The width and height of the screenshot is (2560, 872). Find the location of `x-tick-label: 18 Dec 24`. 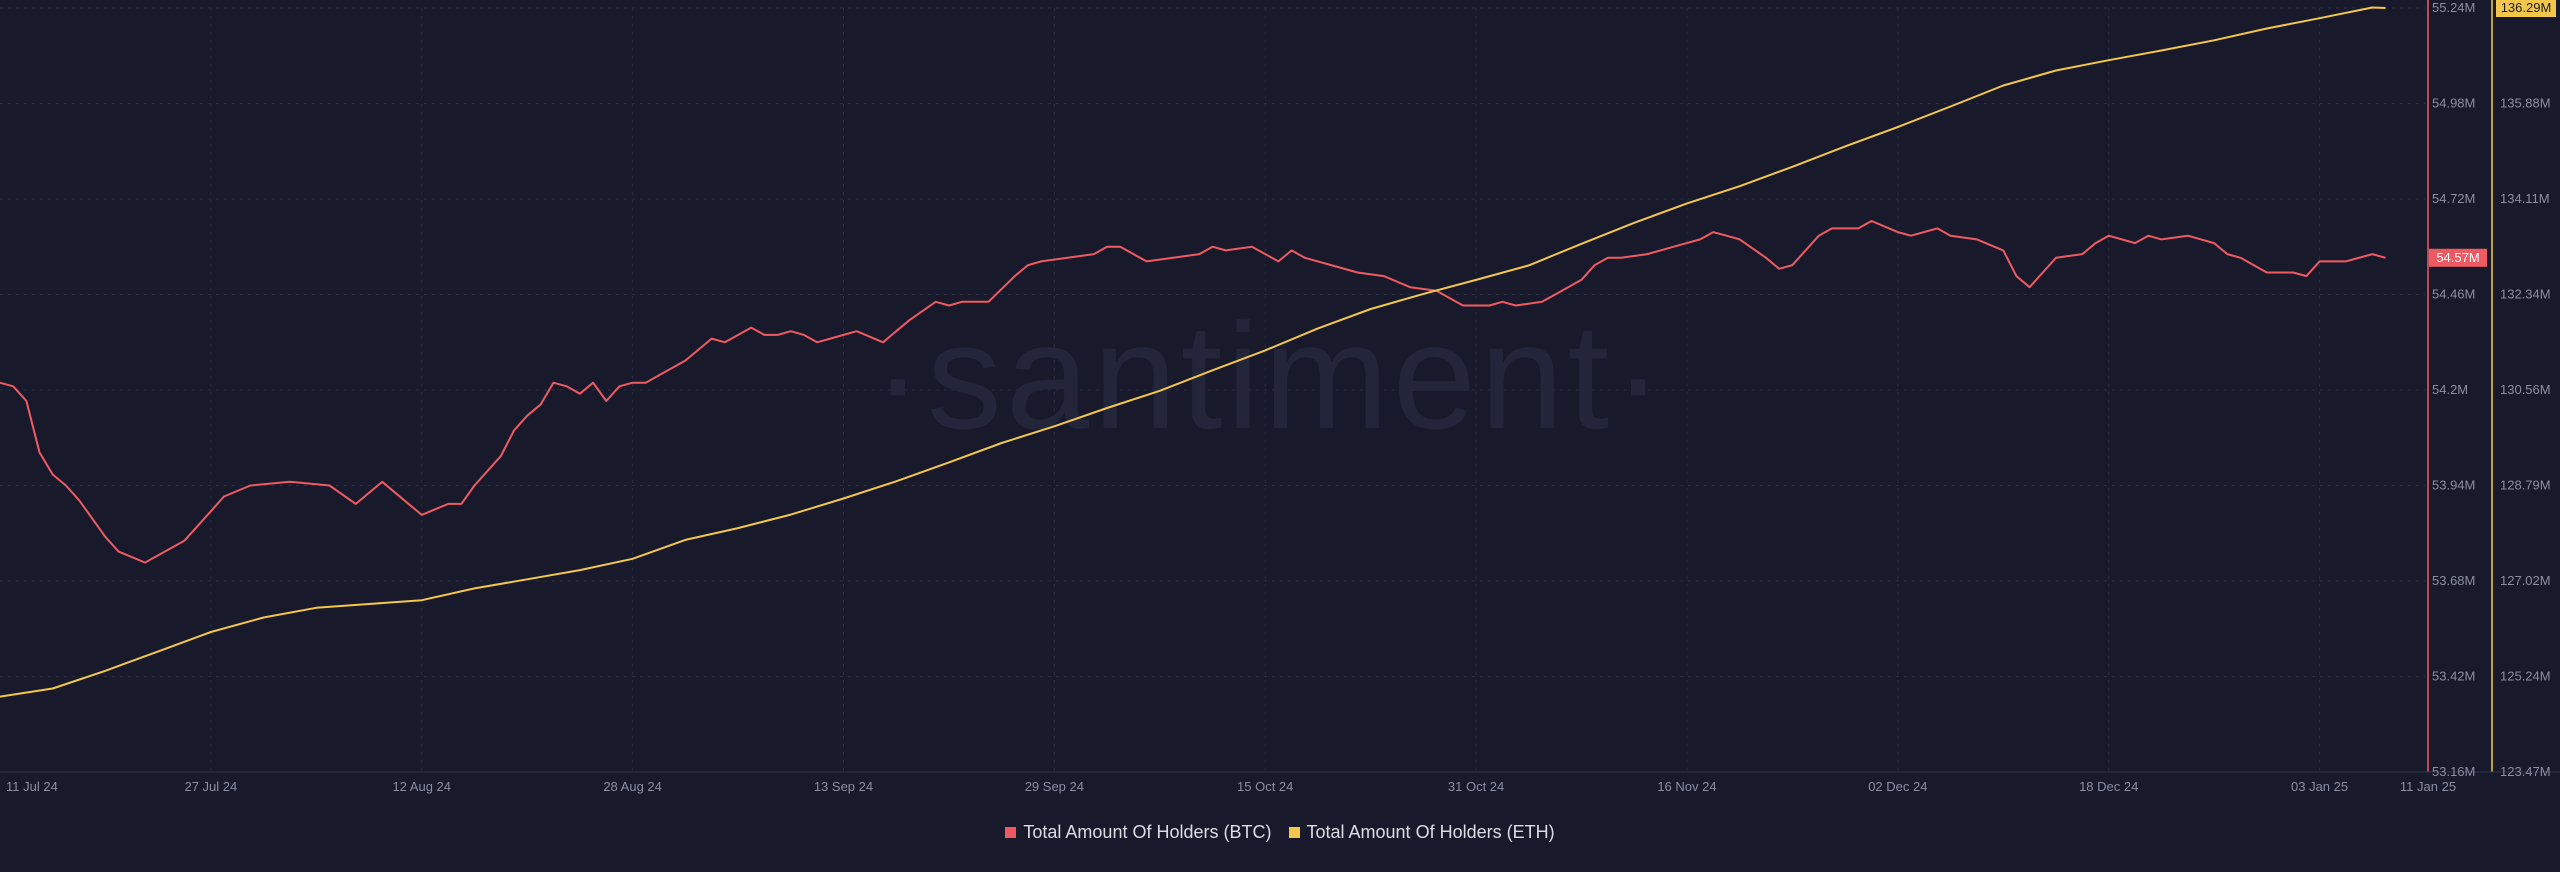

x-tick-label: 18 Dec 24 is located at coordinates (2108, 786).